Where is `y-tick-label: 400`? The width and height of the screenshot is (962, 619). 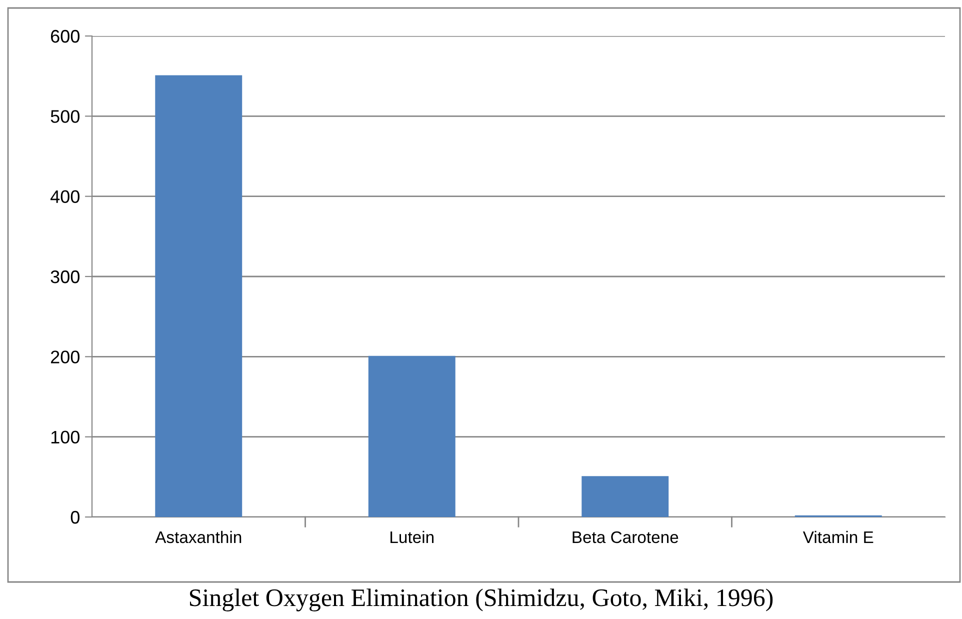
y-tick-label: 400 is located at coordinates (65, 197).